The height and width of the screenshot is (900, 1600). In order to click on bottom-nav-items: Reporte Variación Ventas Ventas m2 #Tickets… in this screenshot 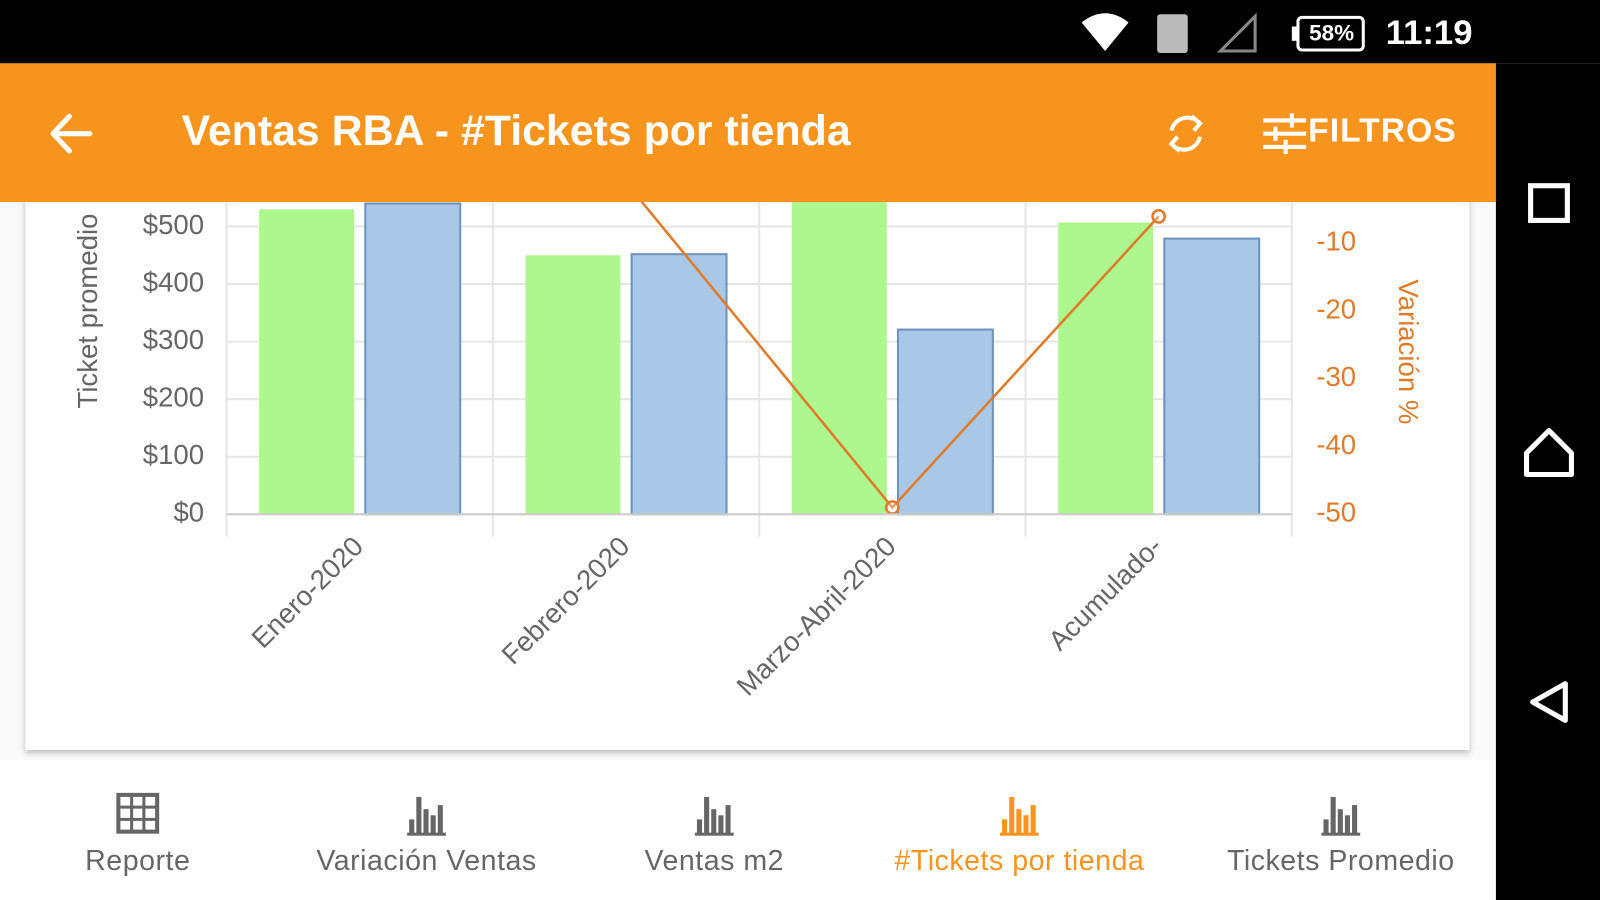, I will do `click(770, 834)`.